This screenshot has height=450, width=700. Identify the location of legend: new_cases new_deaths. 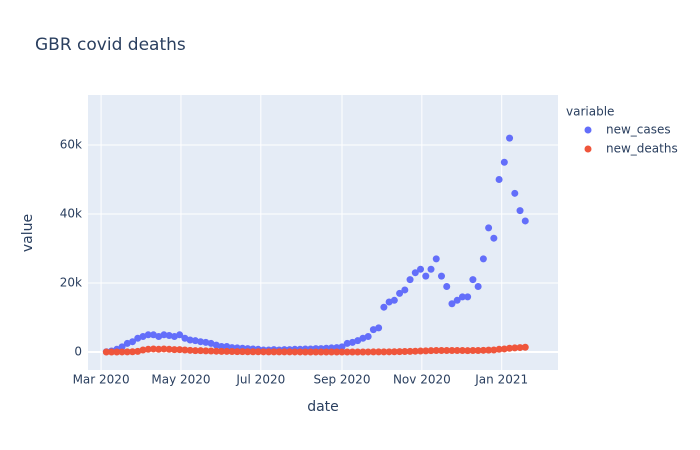
(631, 139).